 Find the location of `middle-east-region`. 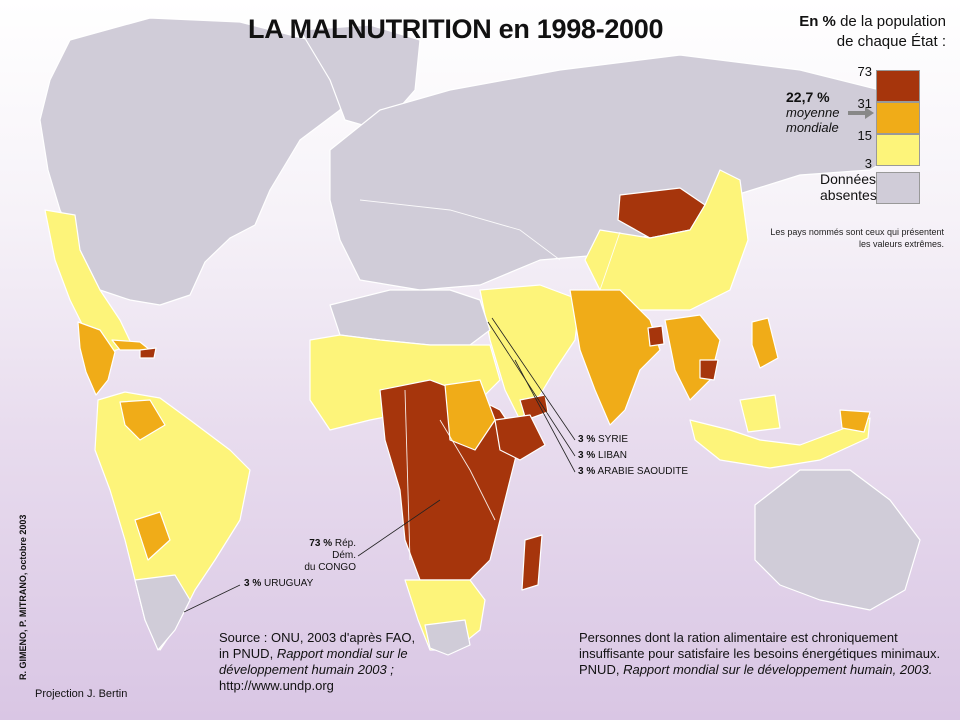

middle-east-region is located at coordinates (530, 352).